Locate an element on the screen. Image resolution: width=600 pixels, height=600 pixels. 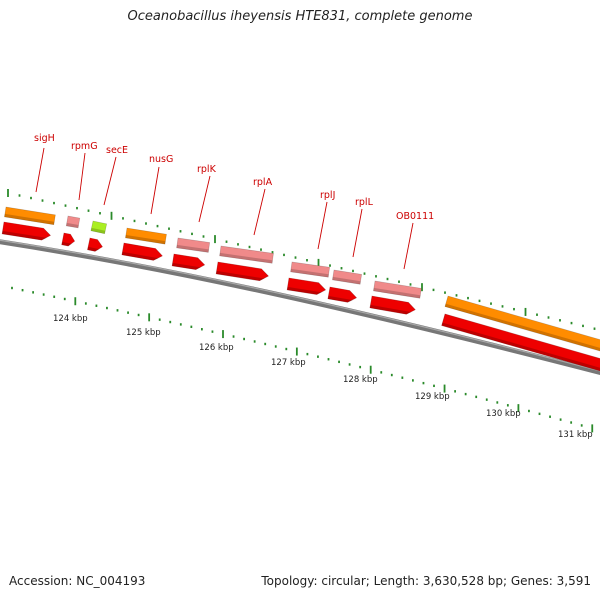
feature-block-sece is located at coordinates (99, 227).